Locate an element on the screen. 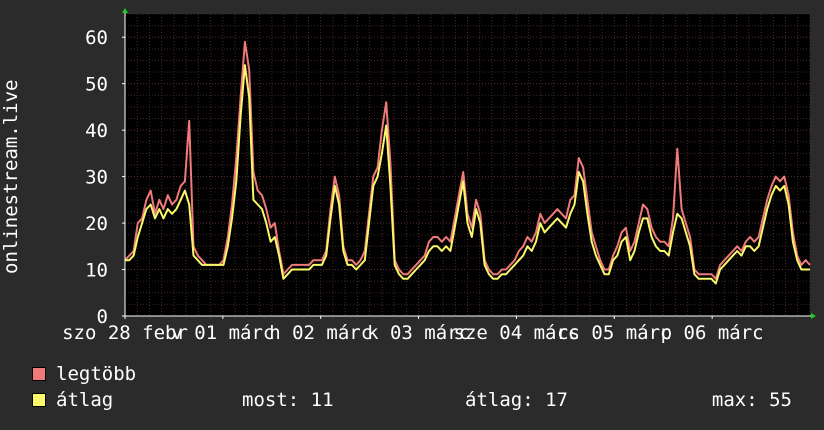 This screenshot has height=430, width=824. y-tick-label: 50 is located at coordinates (96, 85).